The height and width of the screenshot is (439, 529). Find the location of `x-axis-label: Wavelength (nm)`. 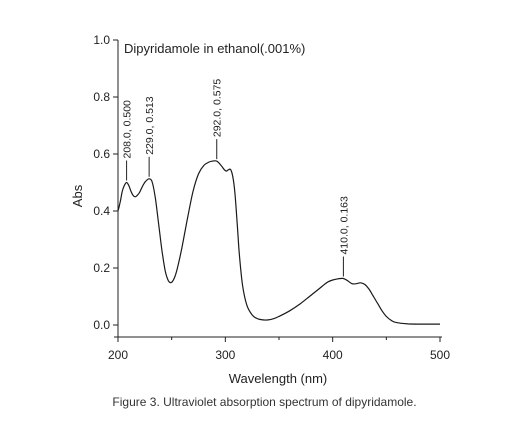

x-axis-label: Wavelength (nm) is located at coordinates (278, 378).